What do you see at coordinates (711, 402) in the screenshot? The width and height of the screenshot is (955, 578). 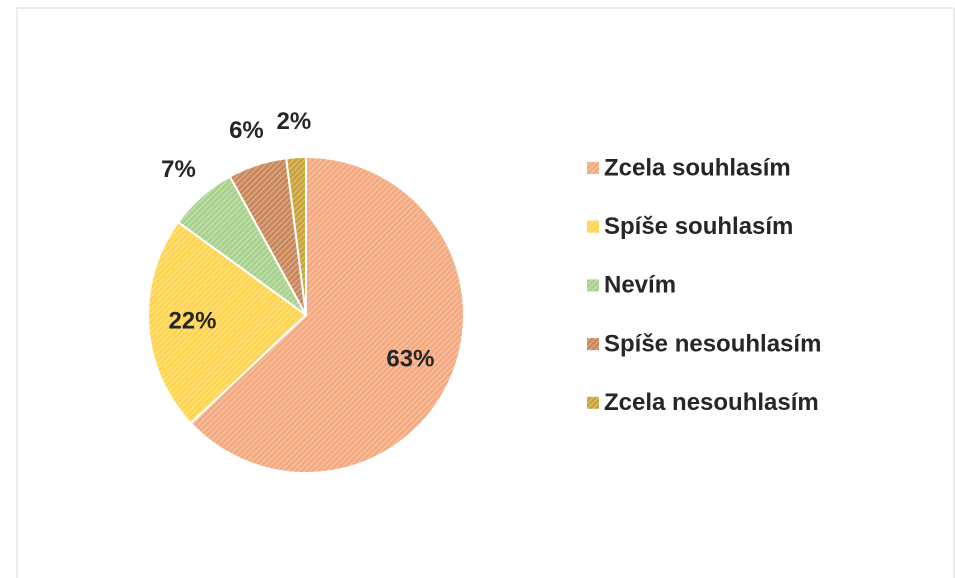 I see `legend-label: Zcela nesouhlasím` at bounding box center [711, 402].